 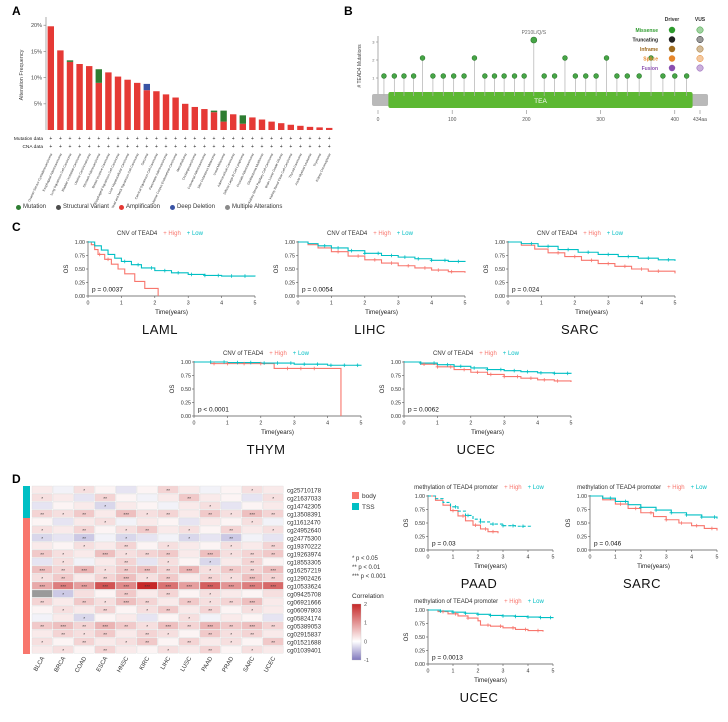 What do you see at coordinates (317, 160) in the screenshot?
I see `svg-text: Thymoma` at bounding box center [317, 160].